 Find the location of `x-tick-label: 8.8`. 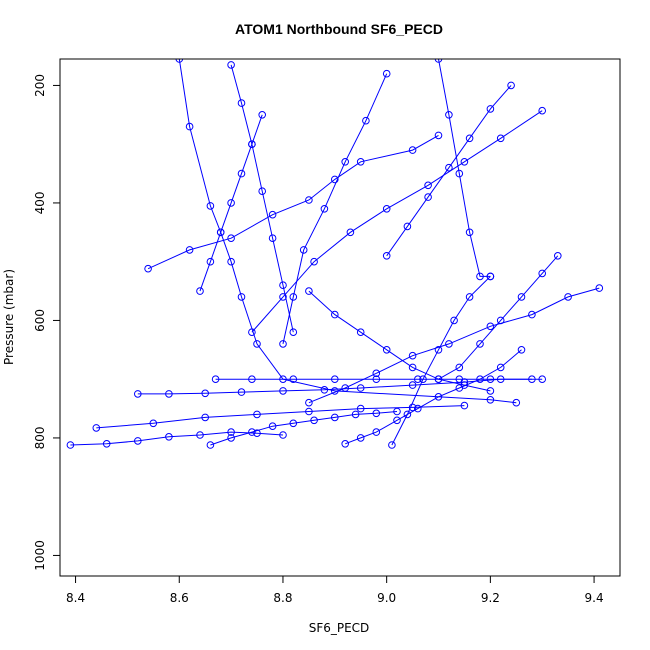

x-tick-label: 8.8 is located at coordinates (282, 598).